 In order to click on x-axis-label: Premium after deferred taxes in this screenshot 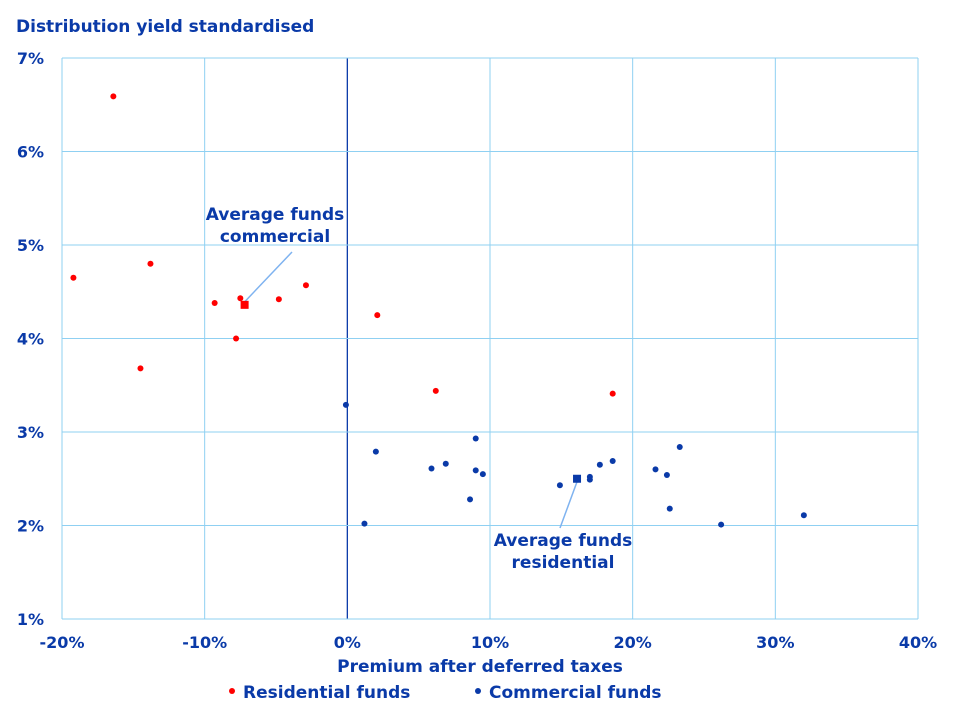, I will do `click(480, 667)`.